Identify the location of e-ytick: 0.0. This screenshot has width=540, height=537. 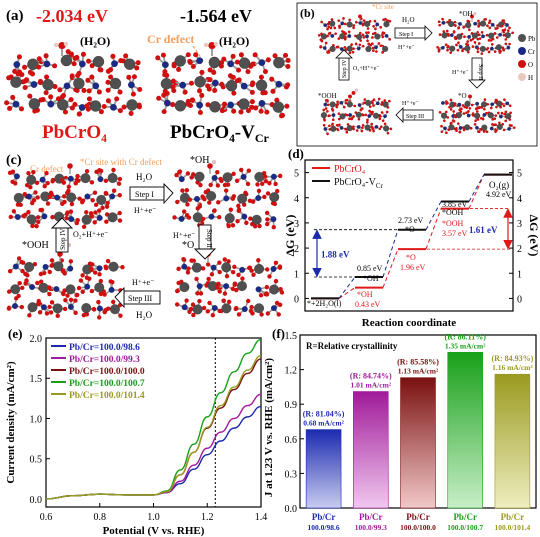
(36, 500).